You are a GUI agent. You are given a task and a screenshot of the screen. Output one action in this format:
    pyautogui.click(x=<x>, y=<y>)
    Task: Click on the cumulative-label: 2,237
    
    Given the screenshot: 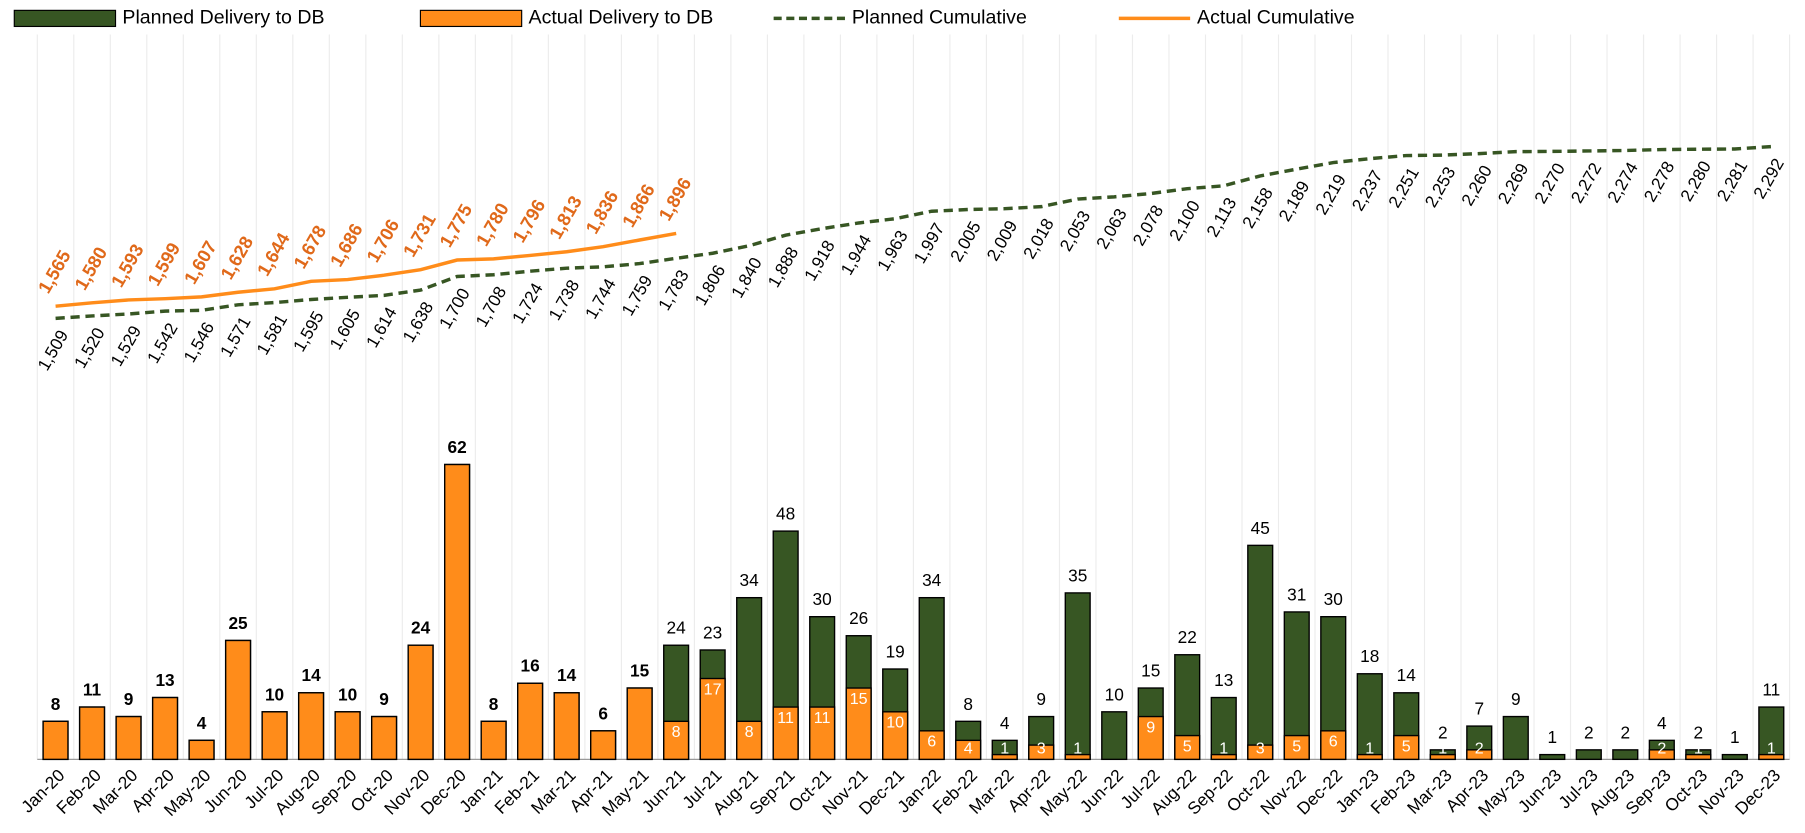 What is the action you would take?
    pyautogui.click(x=1366, y=190)
    